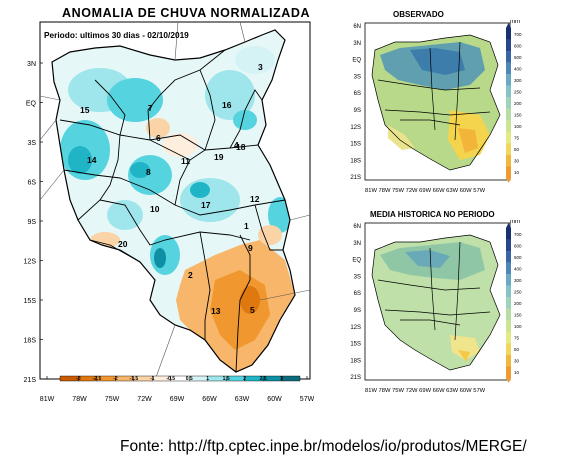  I want to click on colorbar-label: 1.5, so click(226, 379).